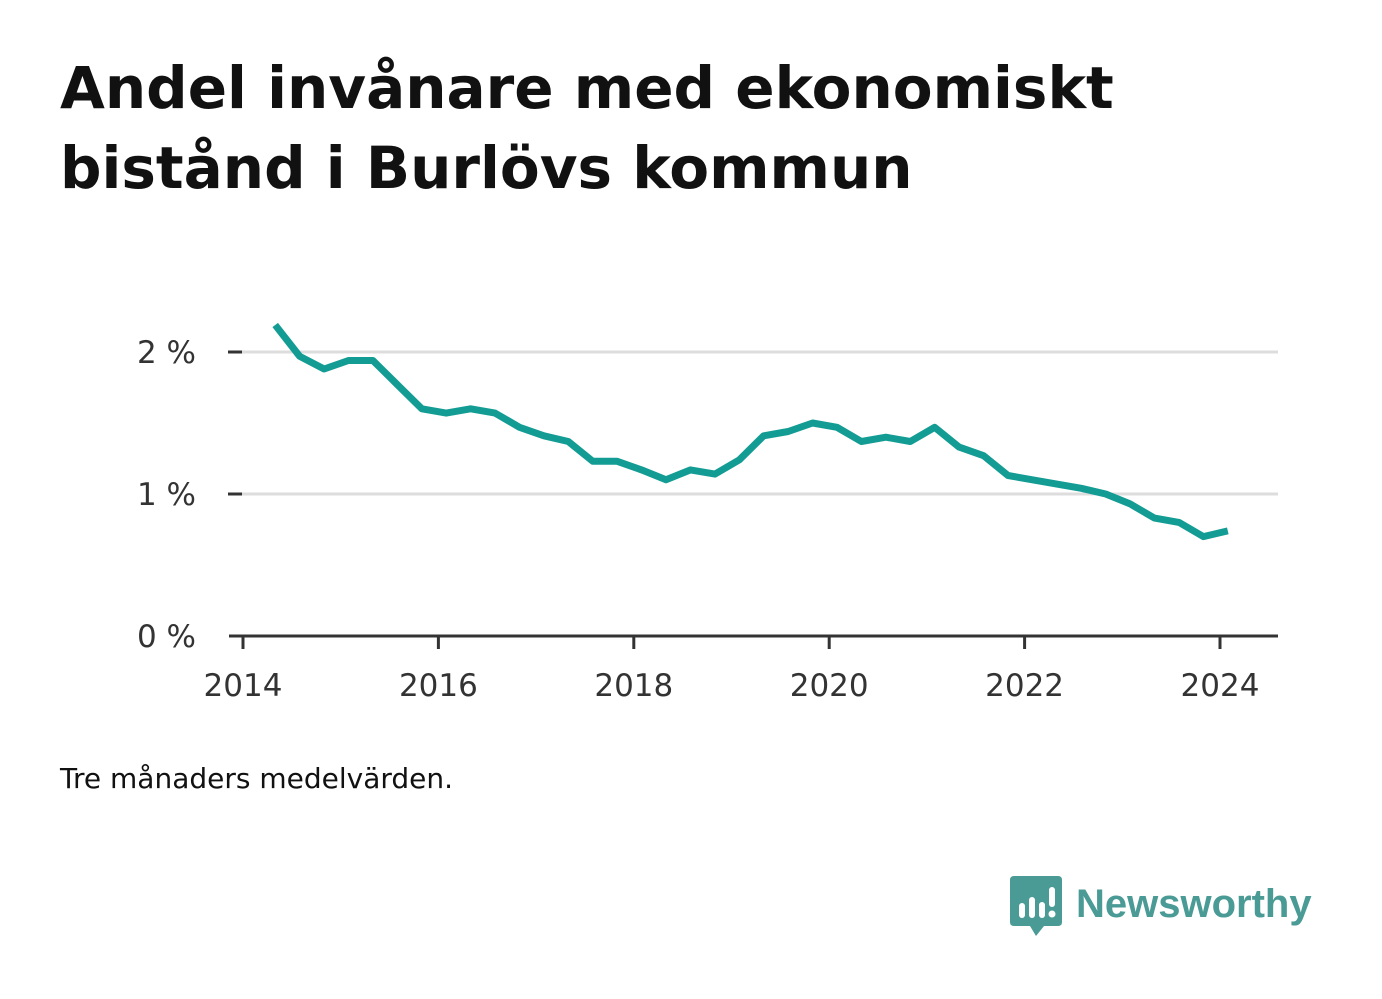  I want to click on brand-name: Newsworthy, so click(1194, 904).